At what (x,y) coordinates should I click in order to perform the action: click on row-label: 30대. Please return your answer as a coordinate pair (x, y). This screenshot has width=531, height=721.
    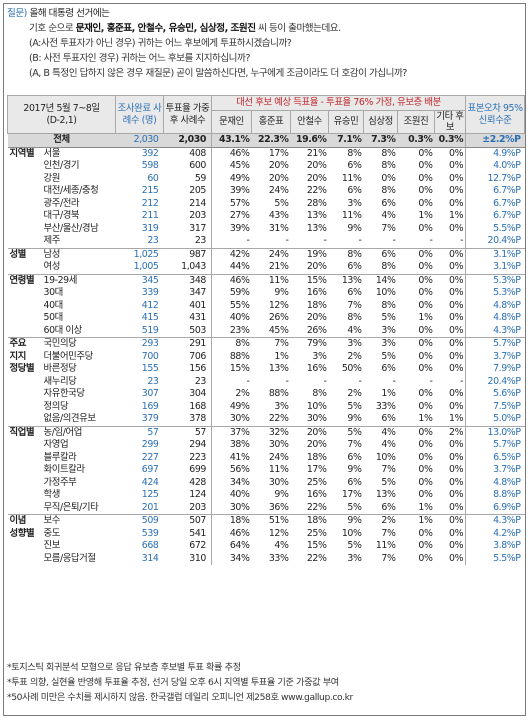
    Looking at the image, I should click on (53, 292).